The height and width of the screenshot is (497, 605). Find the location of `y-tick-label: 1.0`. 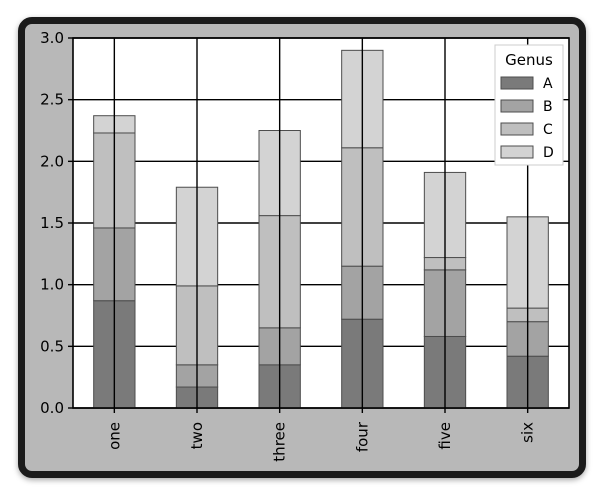

y-tick-label: 1.0 is located at coordinates (52, 285).